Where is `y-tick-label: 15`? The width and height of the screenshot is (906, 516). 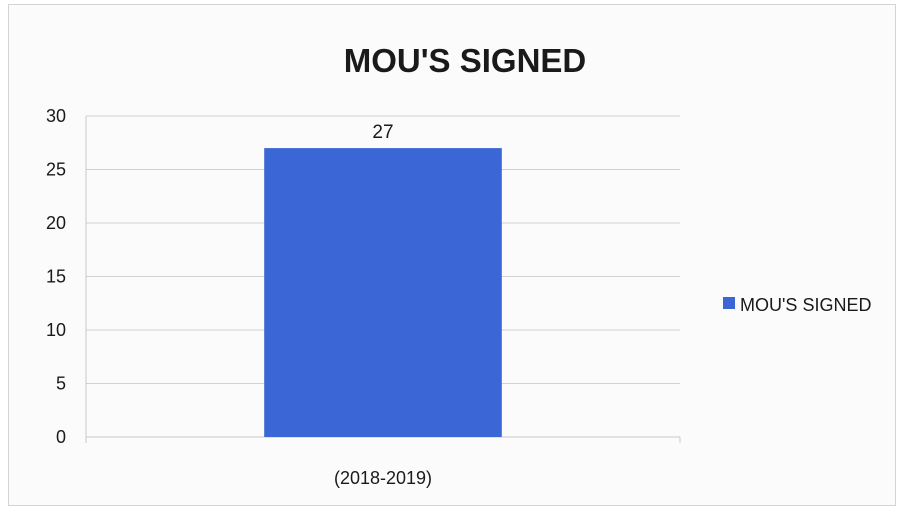 y-tick-label: 15 is located at coordinates (56, 277).